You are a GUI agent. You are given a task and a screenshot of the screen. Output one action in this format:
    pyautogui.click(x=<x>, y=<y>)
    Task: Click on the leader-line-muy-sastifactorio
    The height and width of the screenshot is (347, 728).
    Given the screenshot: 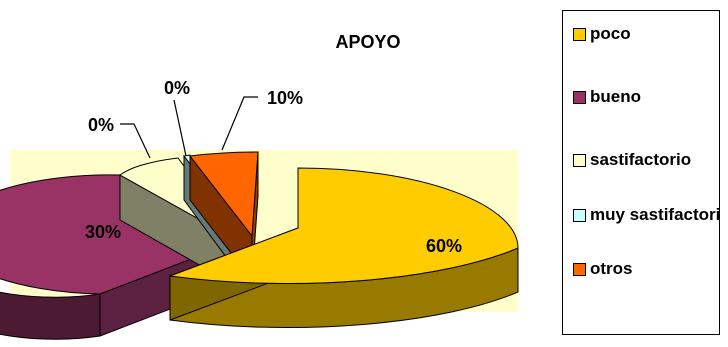 What is the action you would take?
    pyautogui.click(x=180, y=128)
    